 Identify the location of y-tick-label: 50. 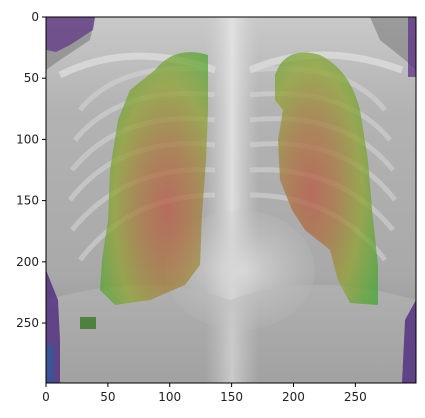
(31, 78).